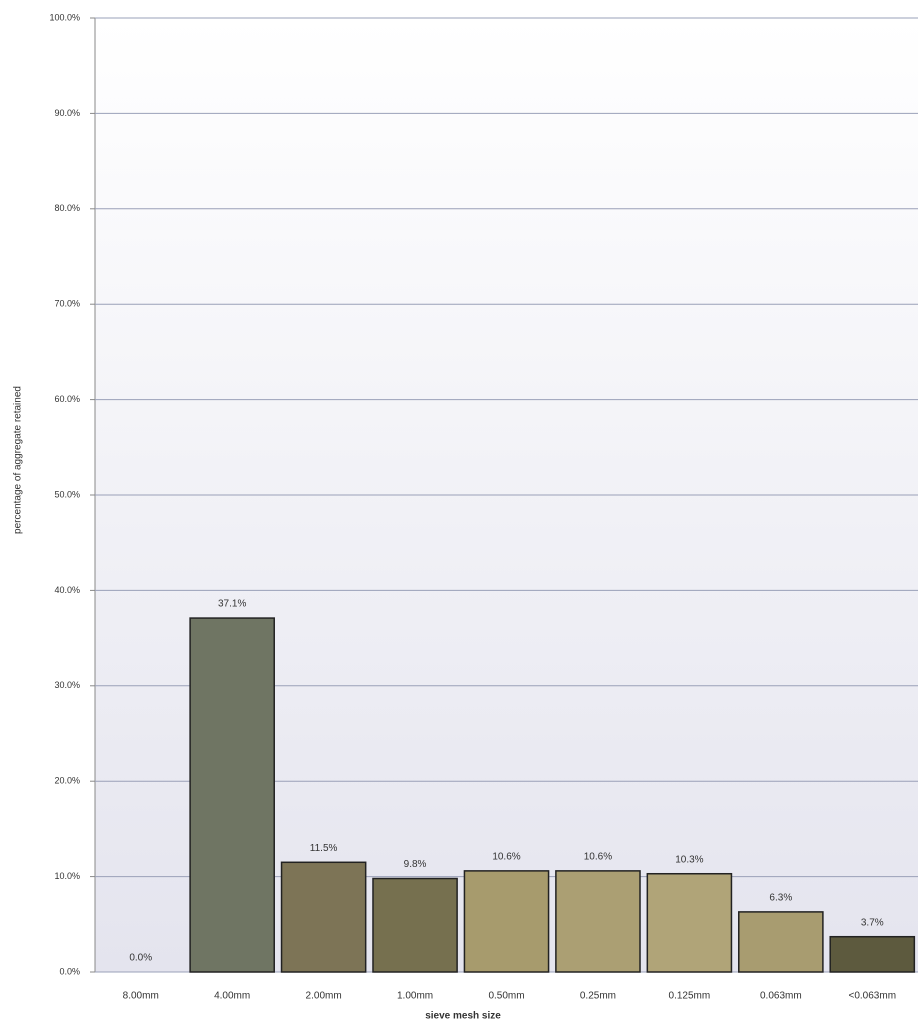  I want to click on y-tick-label: 70.0%, so click(67, 304).